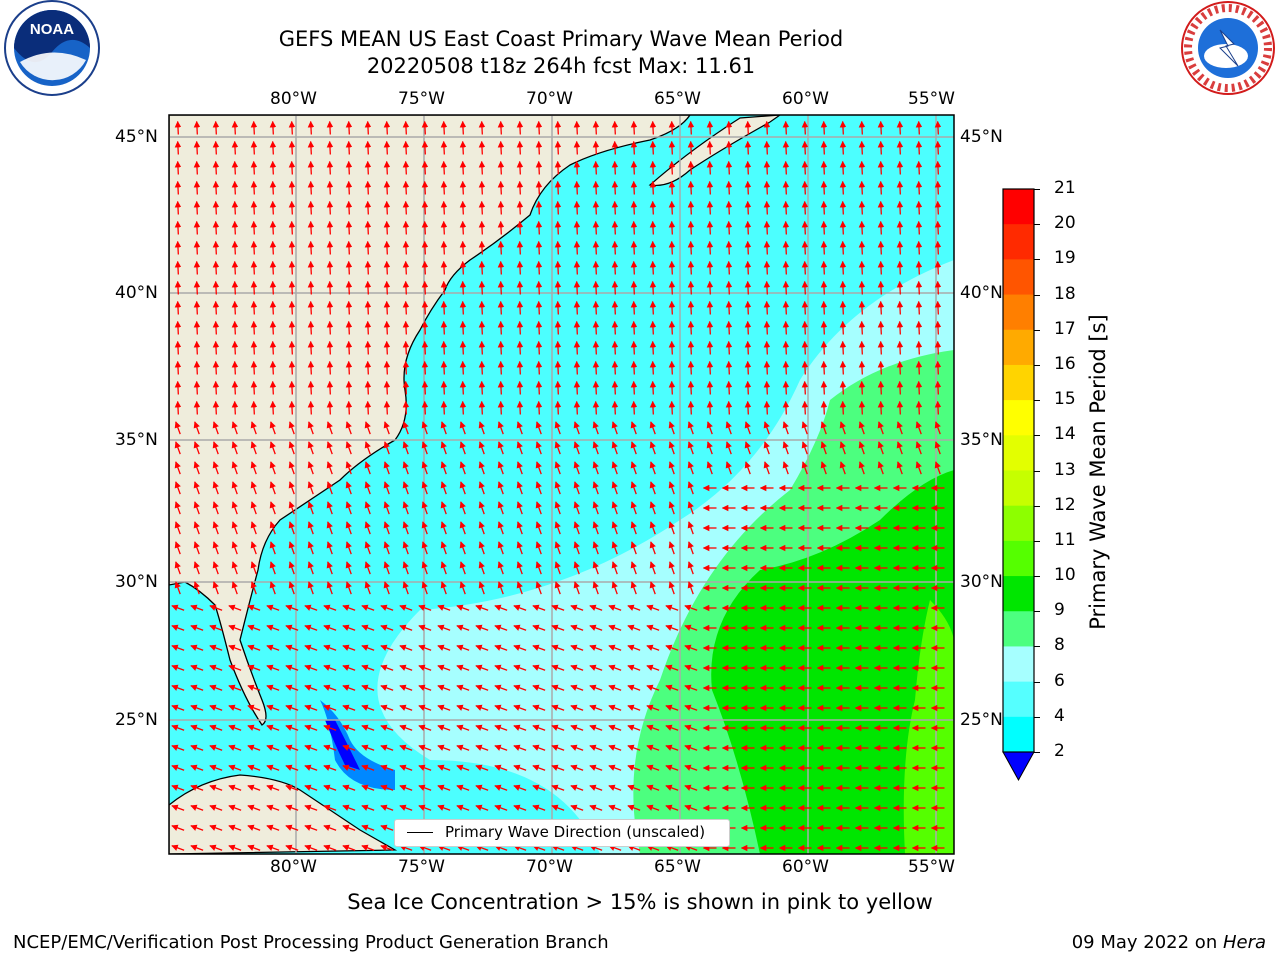 Image resolution: width=1280 pixels, height=960 pixels. What do you see at coordinates (981, 137) in the screenshot?
I see `lat-label-right-45n: 45°N` at bounding box center [981, 137].